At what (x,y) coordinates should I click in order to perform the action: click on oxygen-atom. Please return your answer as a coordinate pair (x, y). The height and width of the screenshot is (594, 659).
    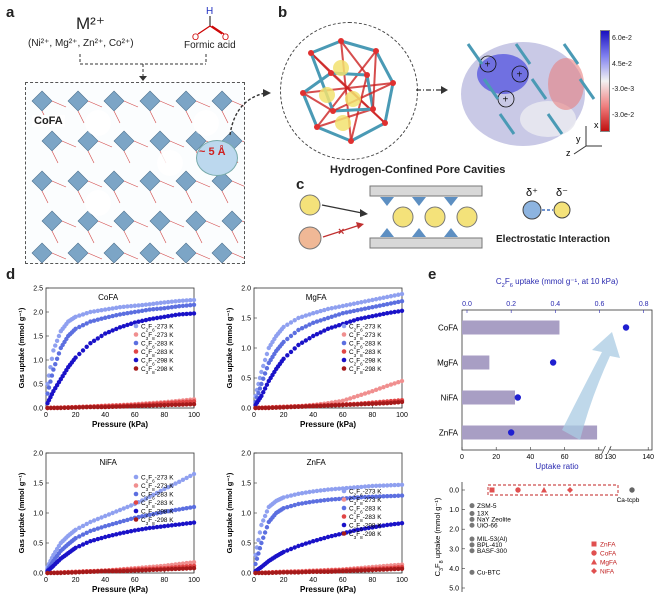
    Looking at the image, I should click on (341, 41).